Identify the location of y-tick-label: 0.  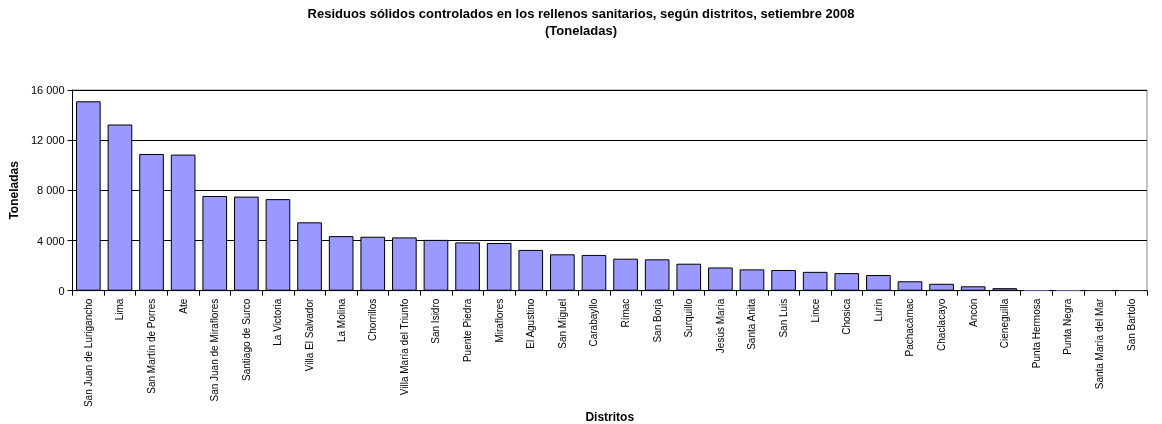
(61, 290).